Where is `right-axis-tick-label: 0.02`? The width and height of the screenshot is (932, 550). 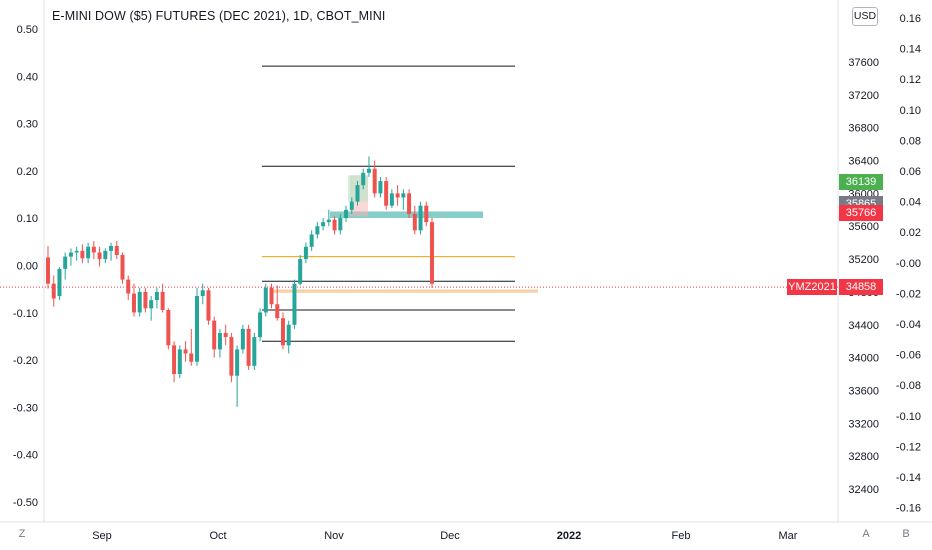 right-axis-tick-label: 0.02 is located at coordinates (910, 233).